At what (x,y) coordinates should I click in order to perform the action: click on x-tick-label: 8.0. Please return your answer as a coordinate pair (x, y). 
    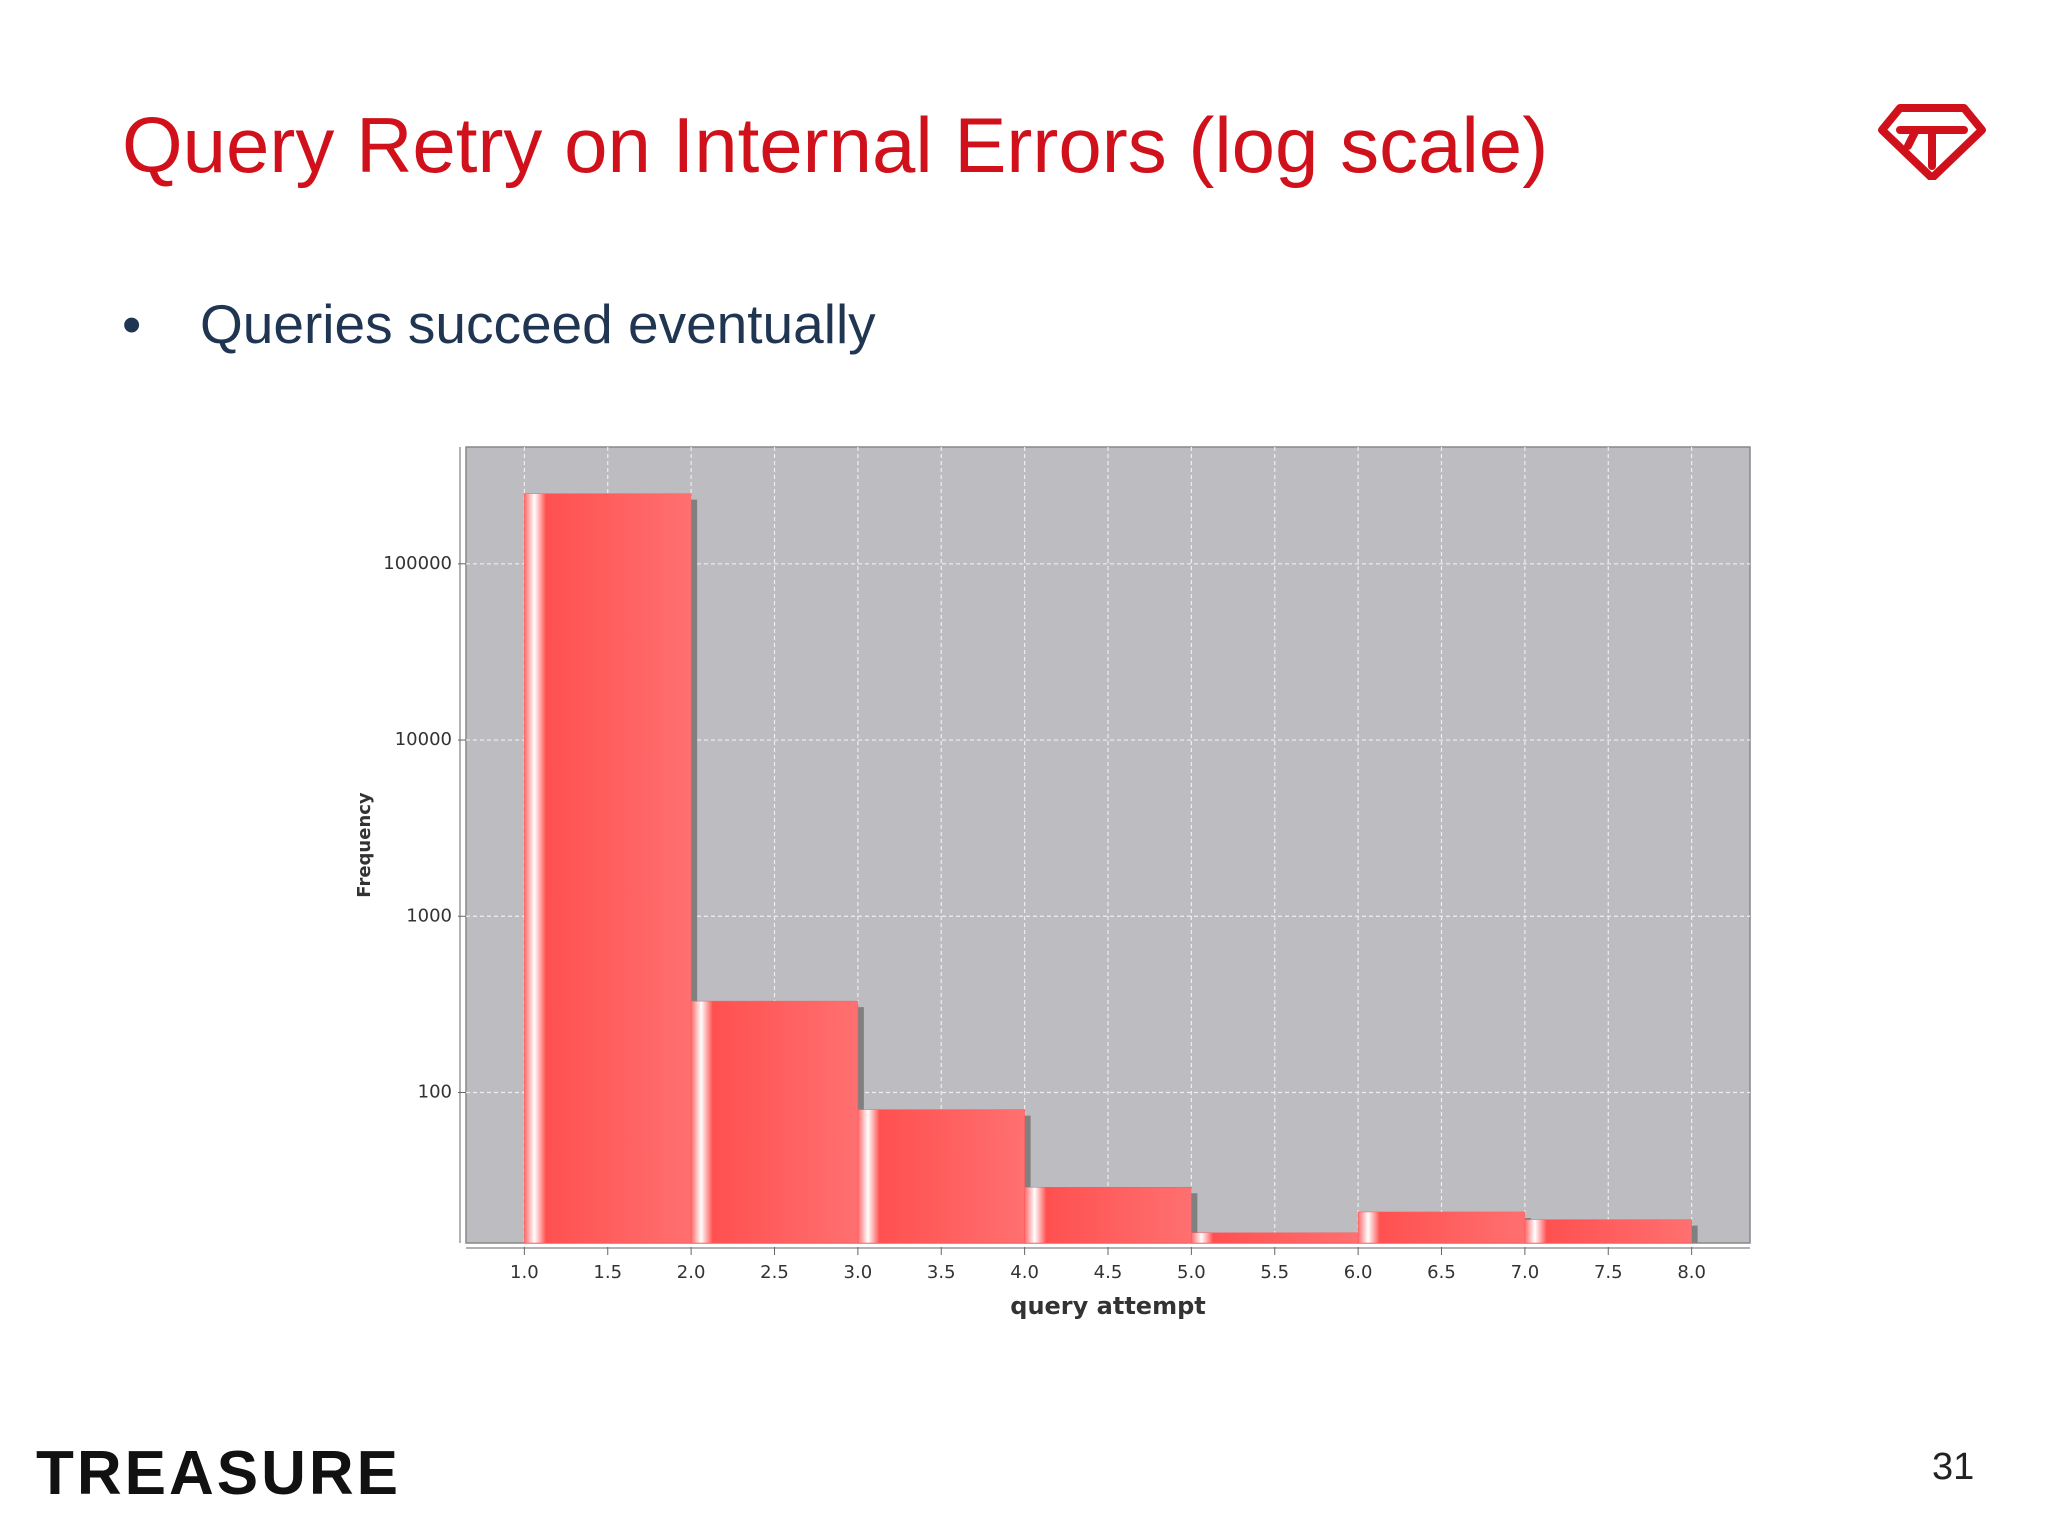
    Looking at the image, I should click on (1691, 1272).